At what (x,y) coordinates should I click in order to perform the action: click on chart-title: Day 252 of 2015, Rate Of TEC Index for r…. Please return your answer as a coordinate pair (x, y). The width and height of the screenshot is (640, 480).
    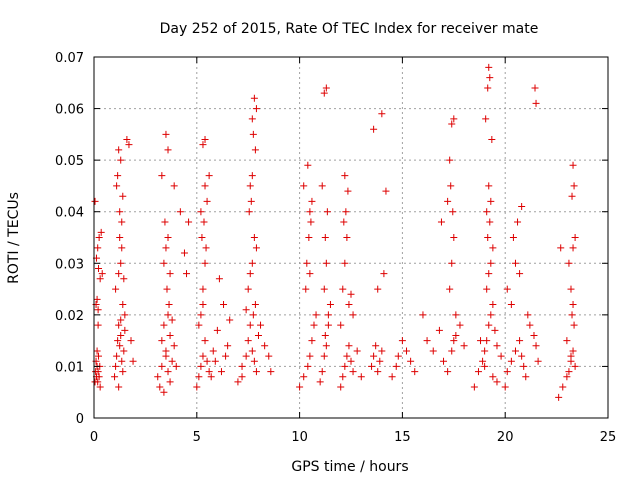
    Looking at the image, I should click on (349, 29).